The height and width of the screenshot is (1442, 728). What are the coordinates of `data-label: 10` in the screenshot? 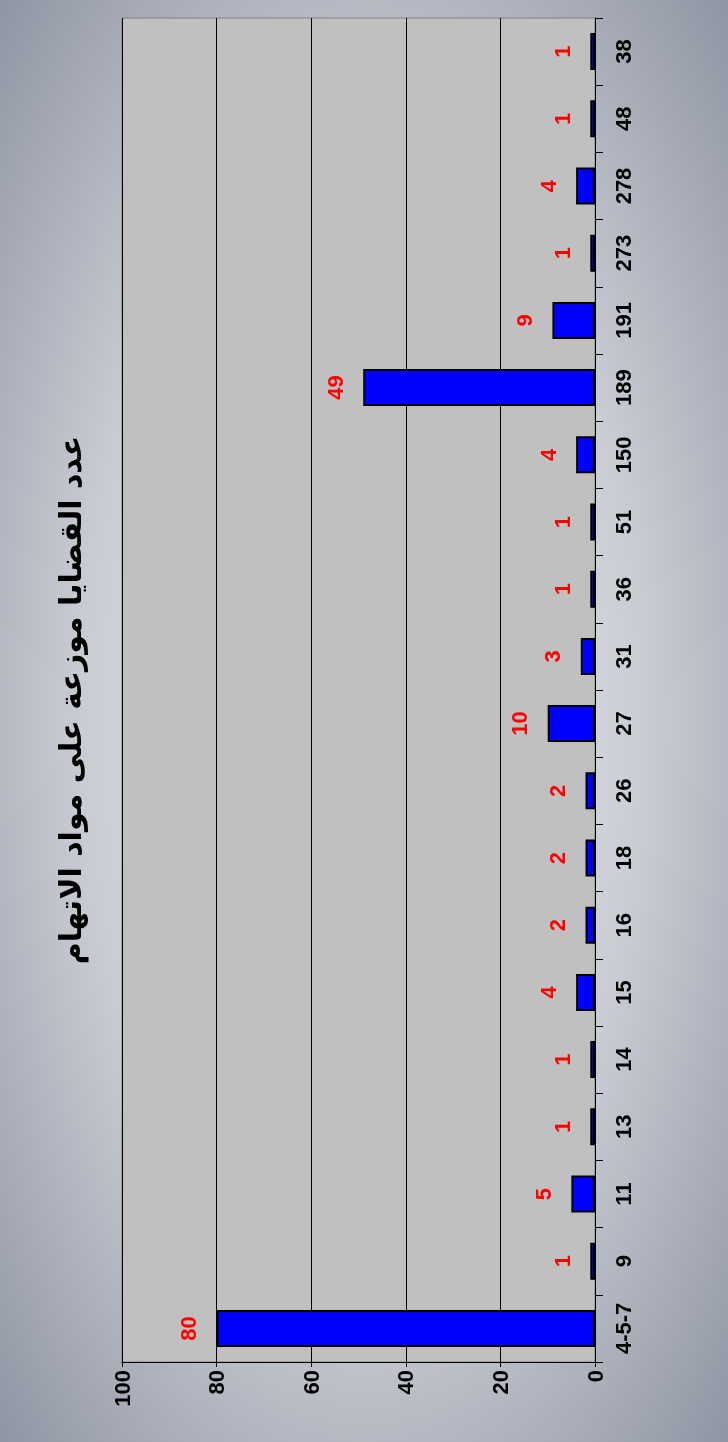 It's located at (520, 723).